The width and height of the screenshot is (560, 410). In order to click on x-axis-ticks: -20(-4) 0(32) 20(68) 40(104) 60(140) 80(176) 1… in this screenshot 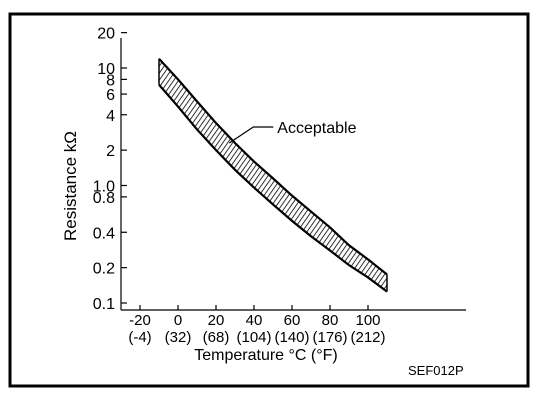, I will do `click(257, 325)`.